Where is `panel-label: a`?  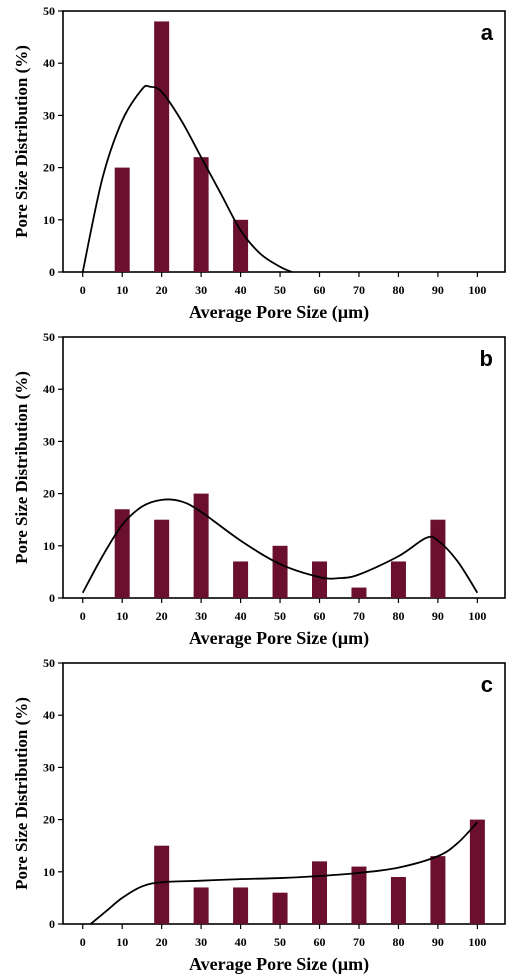 panel-label: a is located at coordinates (487, 32).